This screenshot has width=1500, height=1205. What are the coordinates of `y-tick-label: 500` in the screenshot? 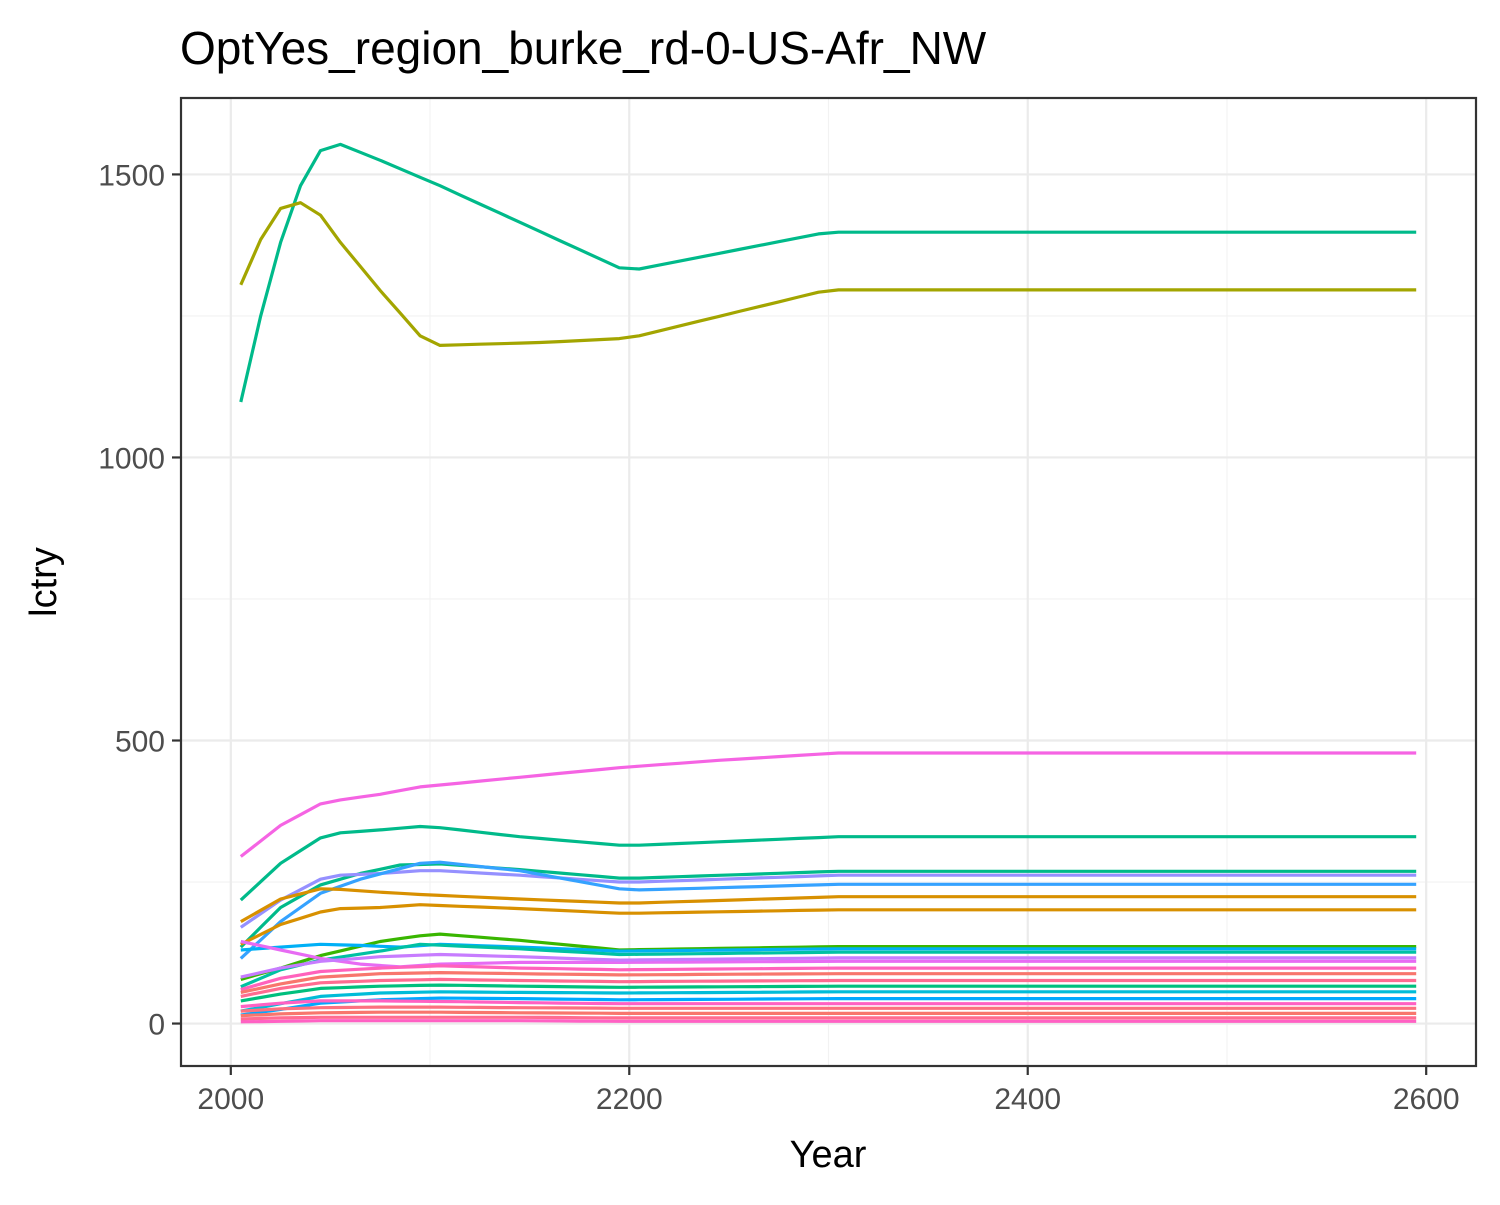 It's located at (140, 742).